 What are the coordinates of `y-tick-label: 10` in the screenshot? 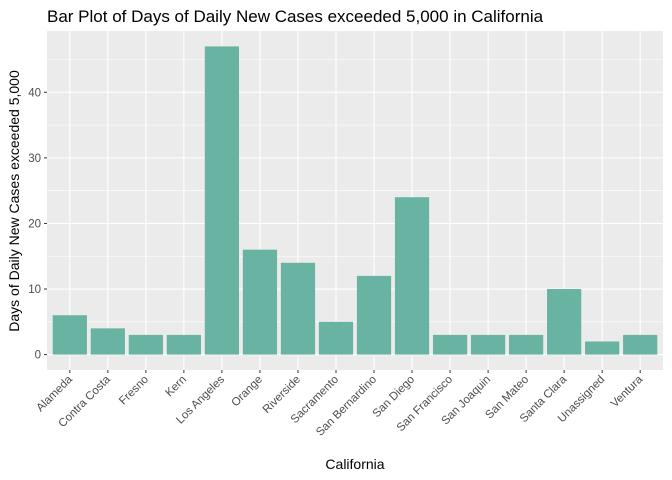 It's located at (34, 290).